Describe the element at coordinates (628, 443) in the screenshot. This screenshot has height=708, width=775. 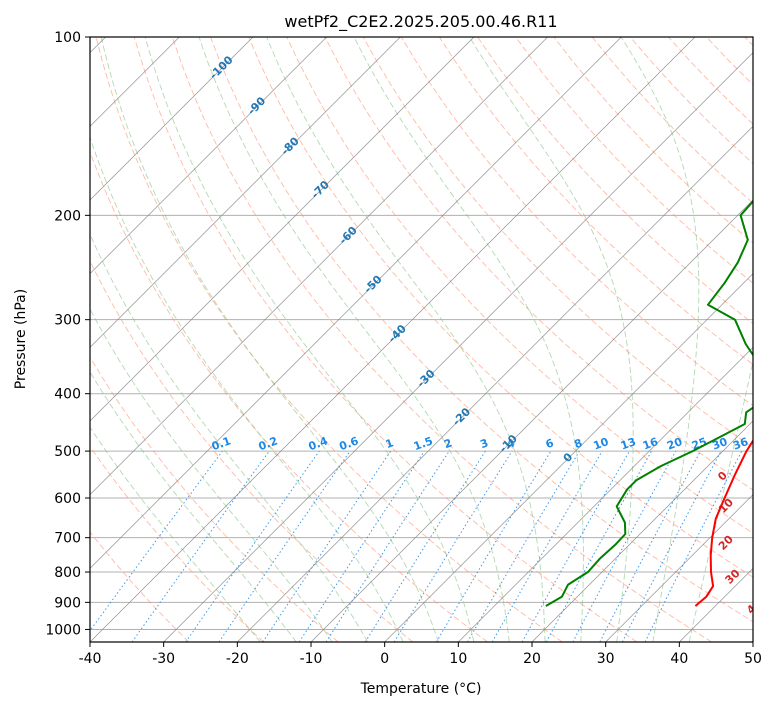
I see `mixing-ratio-label: 13` at that location.